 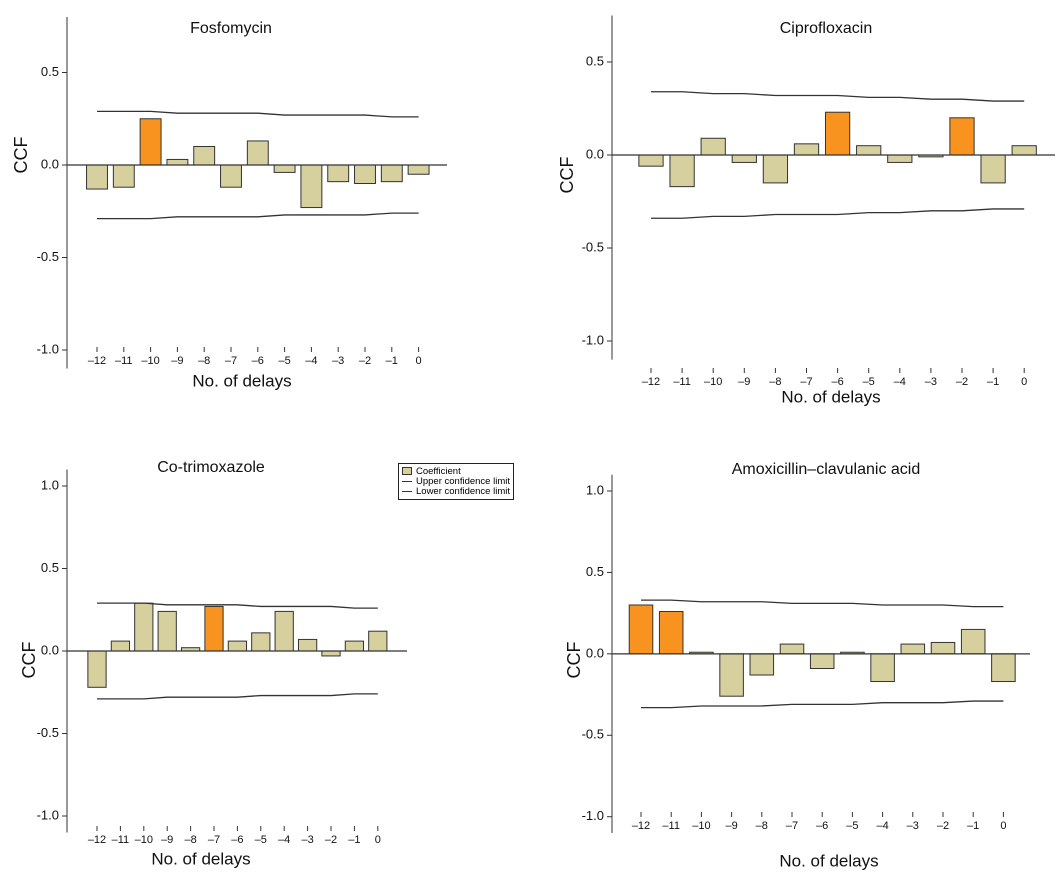 I want to click on chart-title: Fosfomycin, so click(x=231, y=28).